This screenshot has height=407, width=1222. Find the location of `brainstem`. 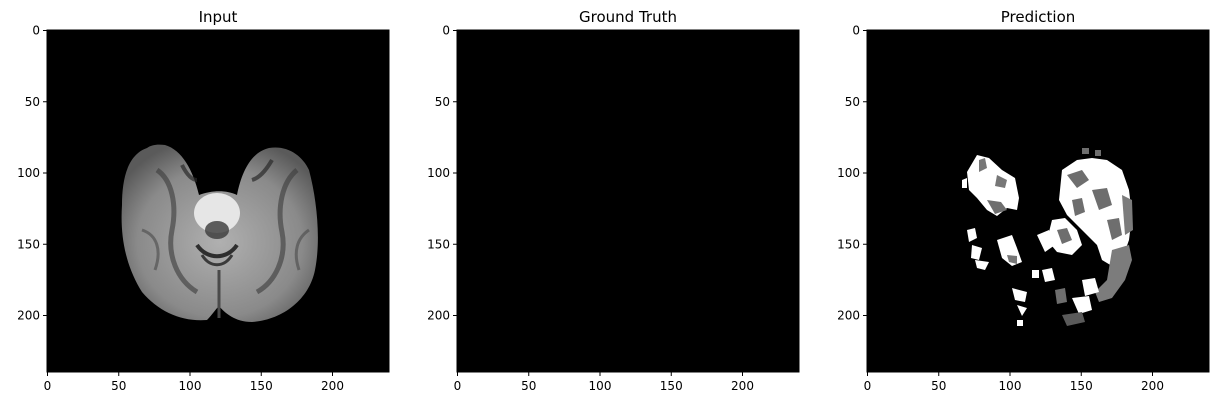

brainstem is located at coordinates (217, 213).